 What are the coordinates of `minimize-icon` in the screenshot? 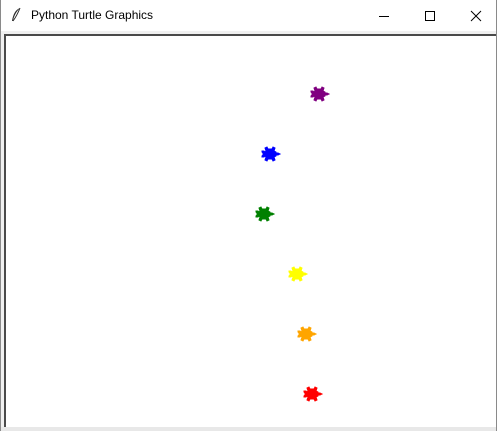 It's located at (384, 16).